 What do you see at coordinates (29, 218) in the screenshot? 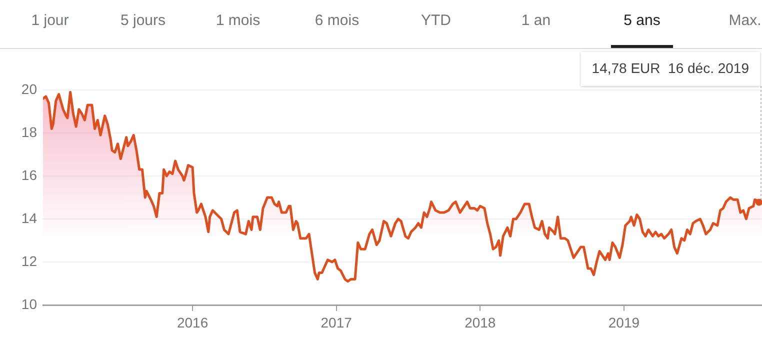
I see `y-tick-label: 14` at bounding box center [29, 218].